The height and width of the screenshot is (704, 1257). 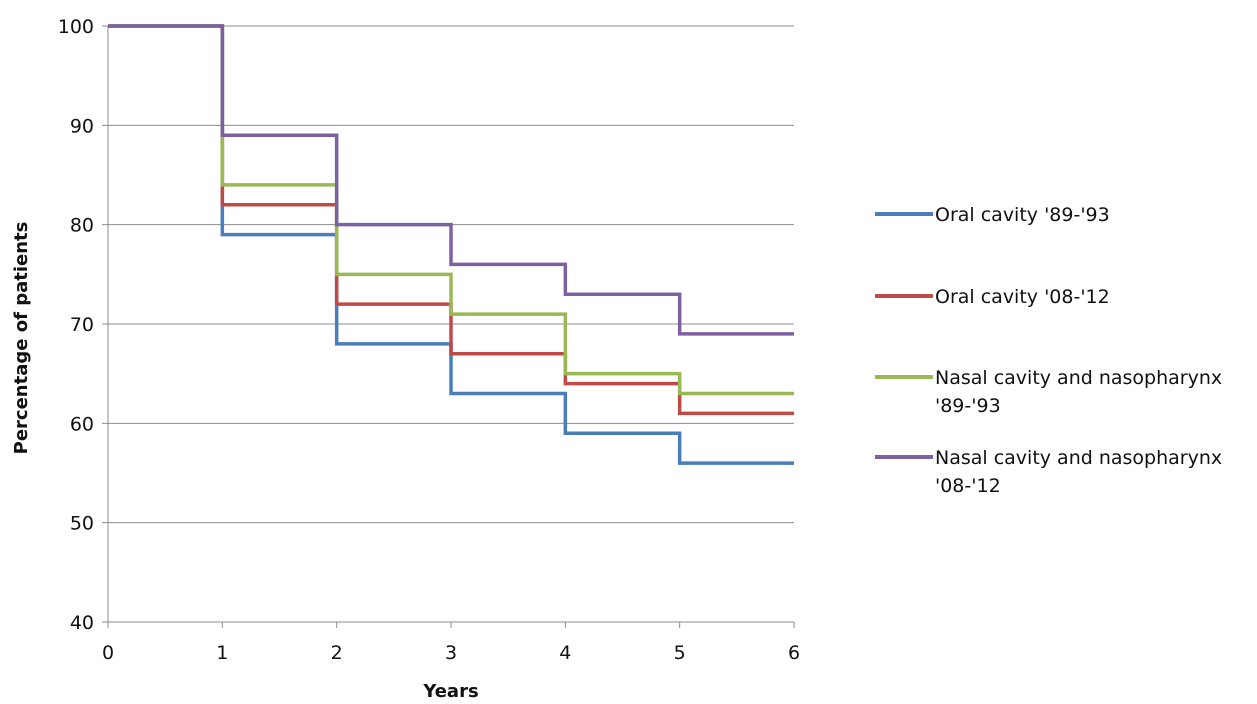 What do you see at coordinates (565, 653) in the screenshot?
I see `x-tick-label: 4` at bounding box center [565, 653].